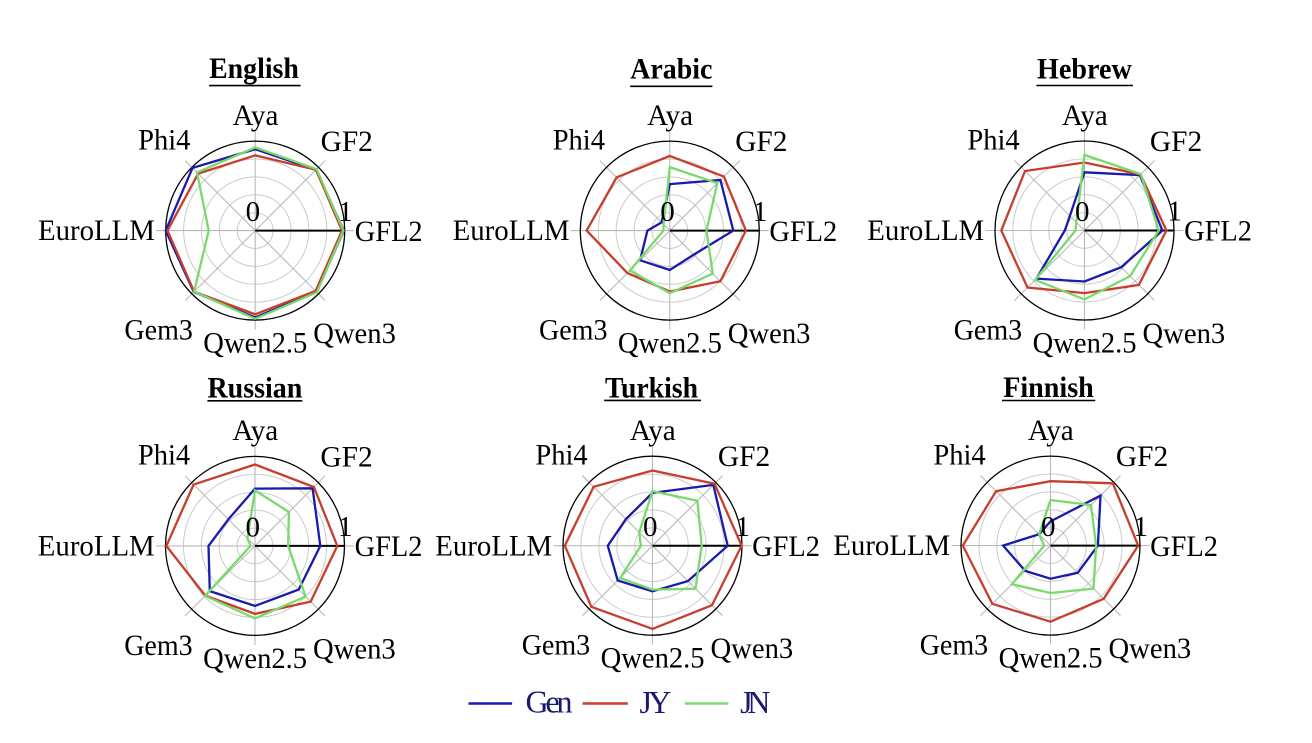  Describe the element at coordinates (1084, 69) in the screenshot. I see `svg-text: Hebrew` at that location.